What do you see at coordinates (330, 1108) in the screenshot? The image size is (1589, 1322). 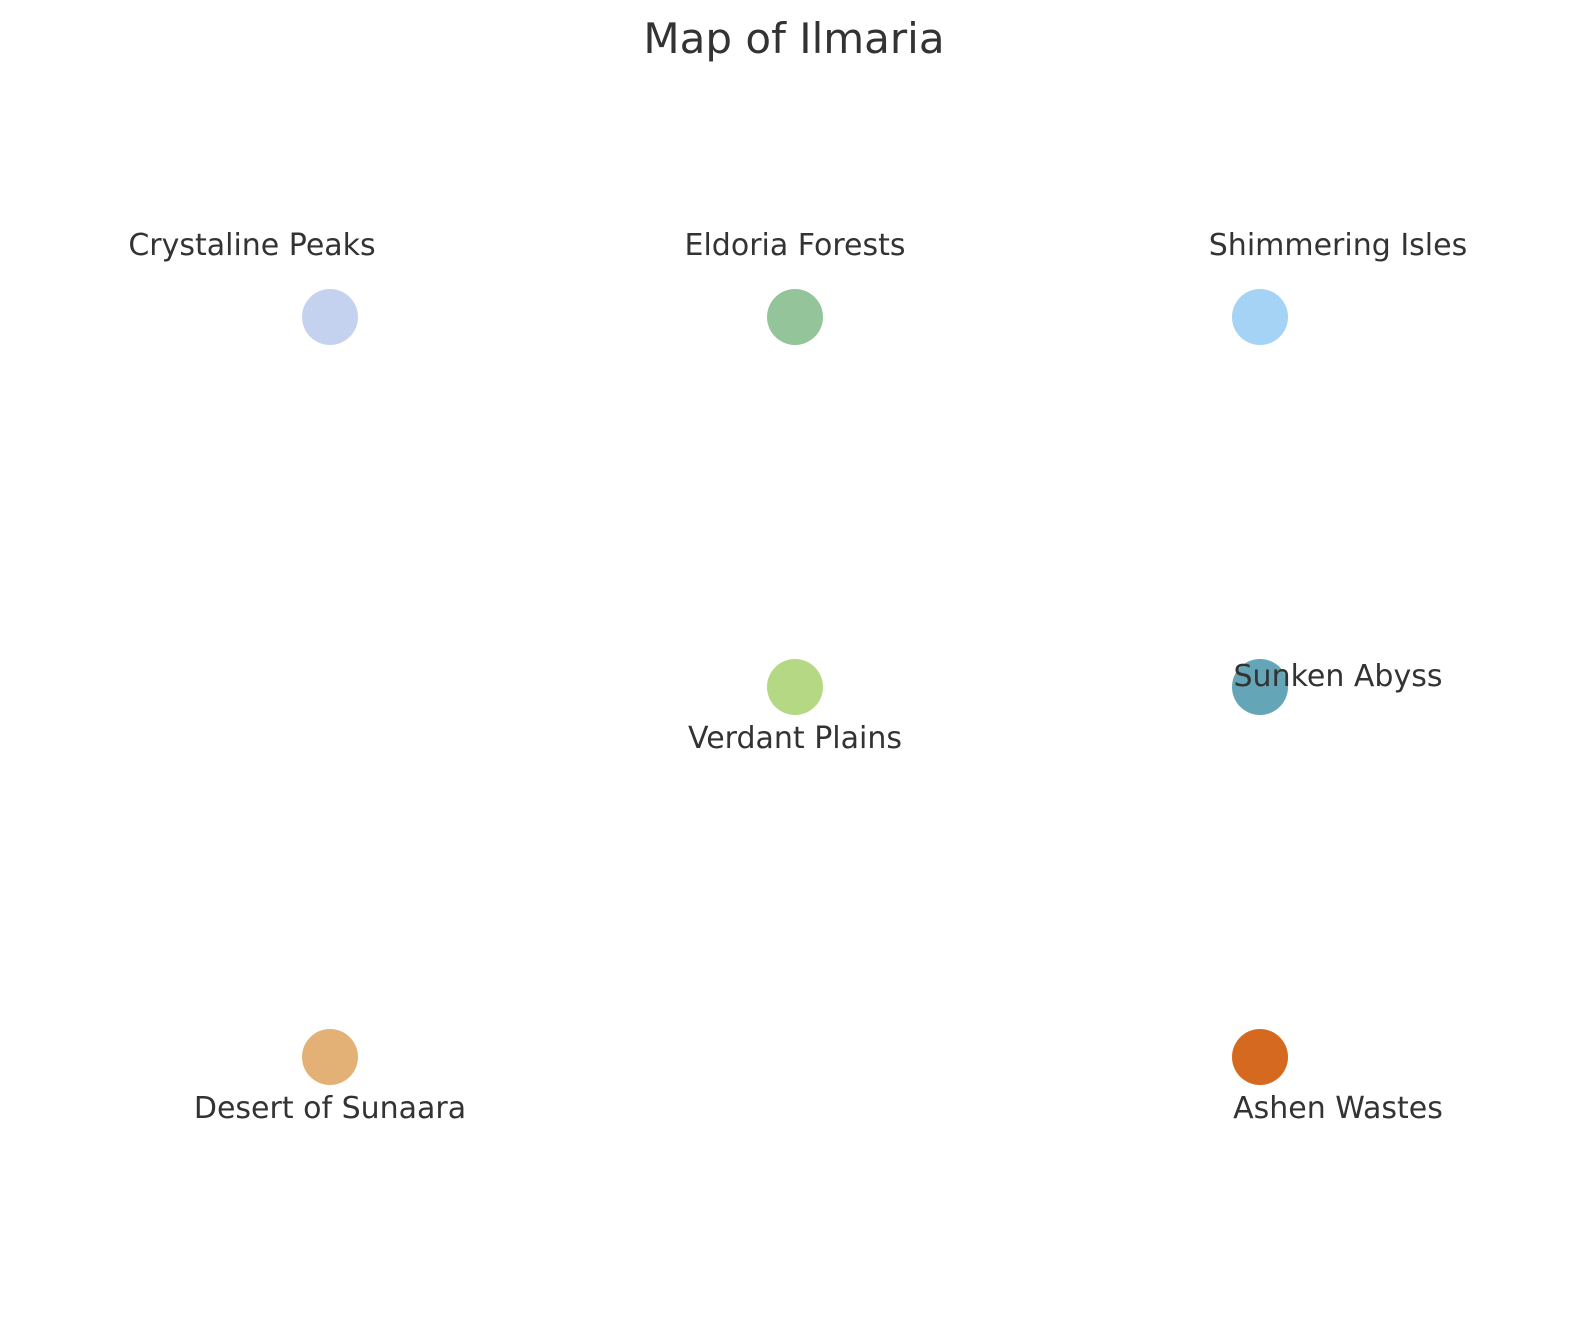 I see `region-label-desert-of-sunaara: Desert of Sunaara` at bounding box center [330, 1108].